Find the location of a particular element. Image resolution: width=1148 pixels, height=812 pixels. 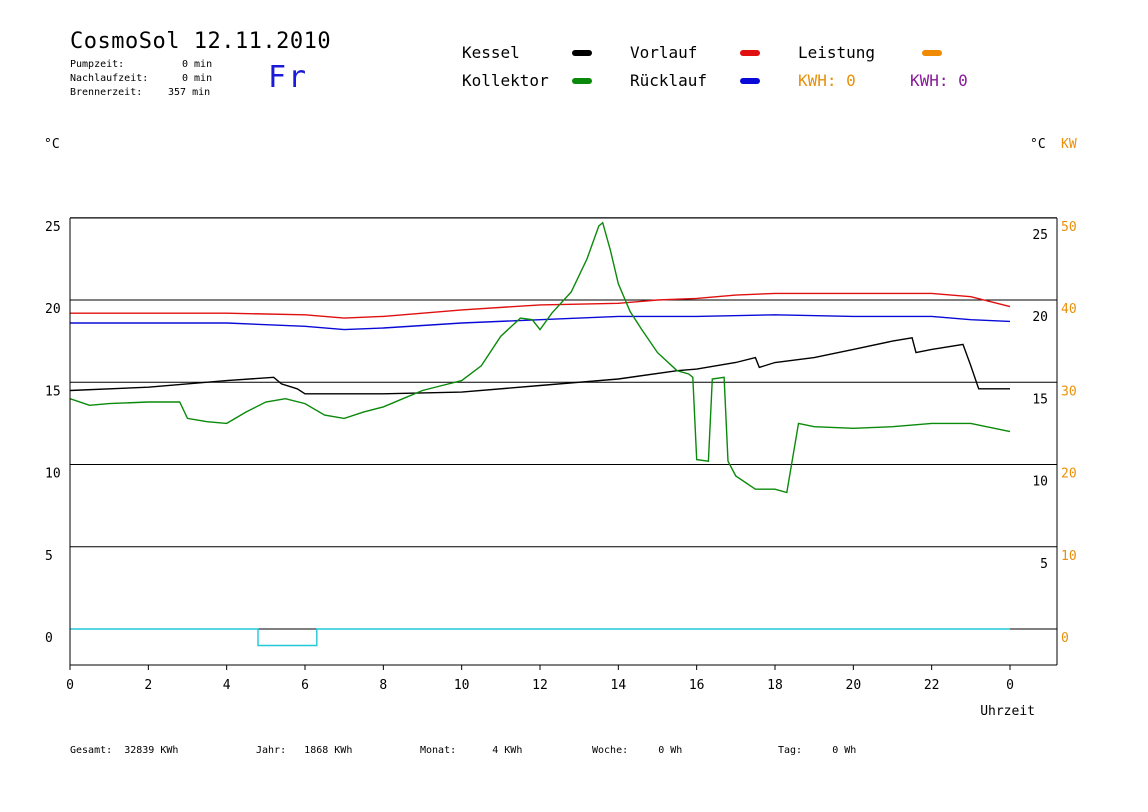

stat-pumpzeit: Pumpzeit: 0 min is located at coordinates (141, 64).